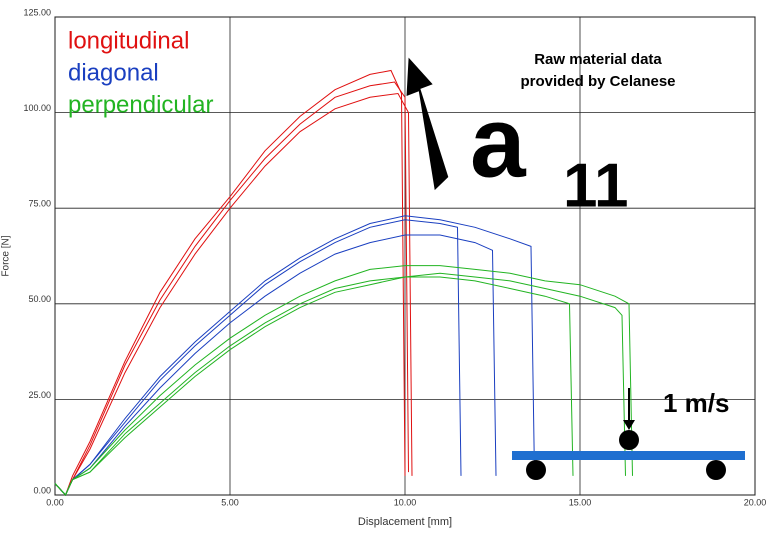 This screenshot has height=540, width=779. What do you see at coordinates (113, 72) in the screenshot?
I see `legend-entry: diagonal` at bounding box center [113, 72].